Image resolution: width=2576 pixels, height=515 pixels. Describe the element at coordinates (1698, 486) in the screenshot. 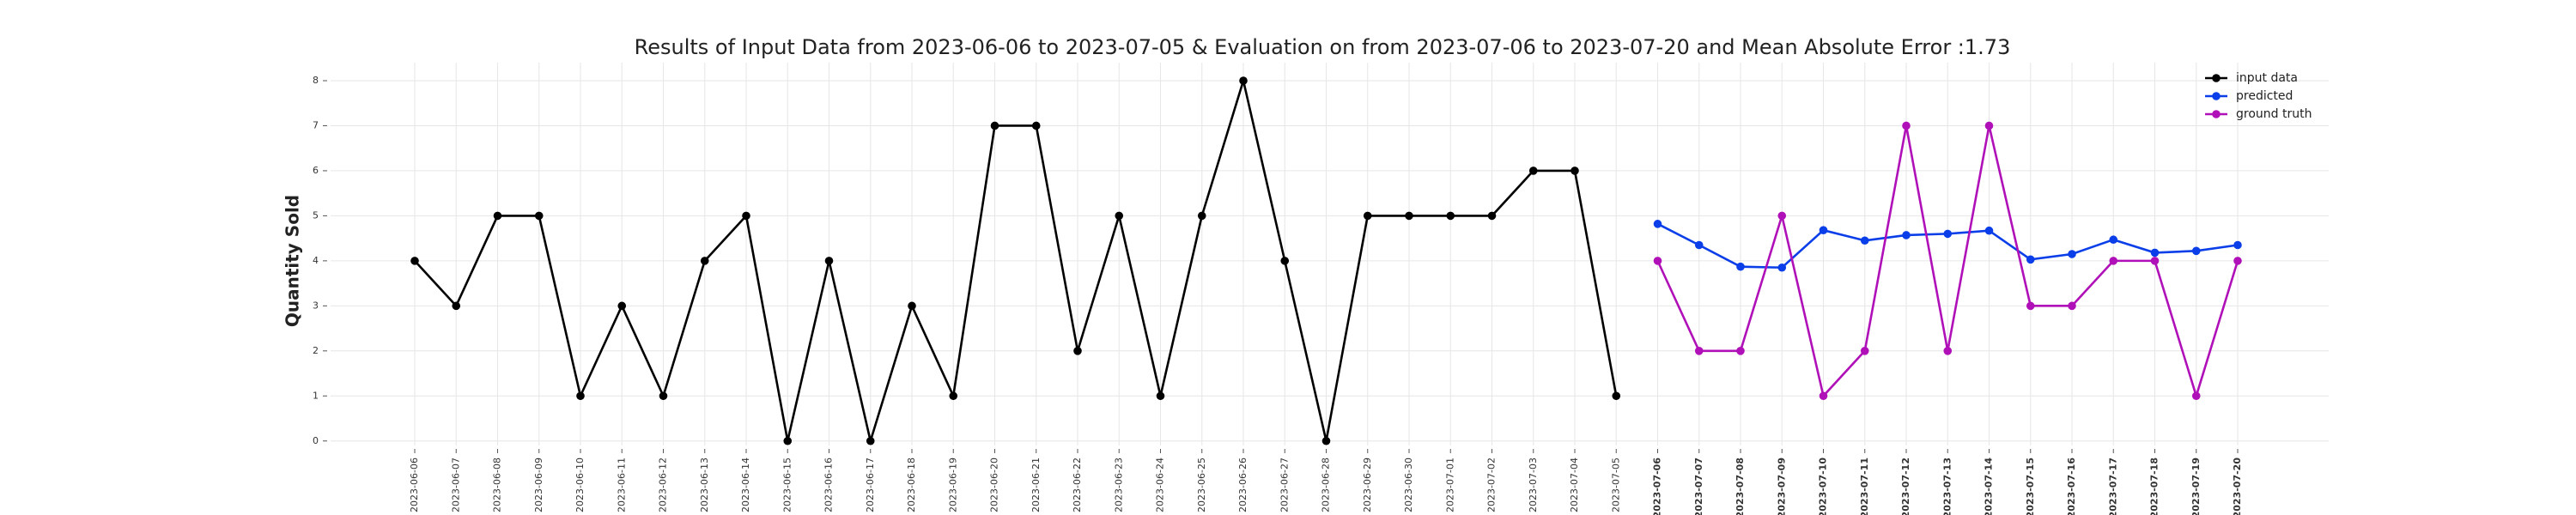

I see `x-tick-label: 2023-07-07` at that location.